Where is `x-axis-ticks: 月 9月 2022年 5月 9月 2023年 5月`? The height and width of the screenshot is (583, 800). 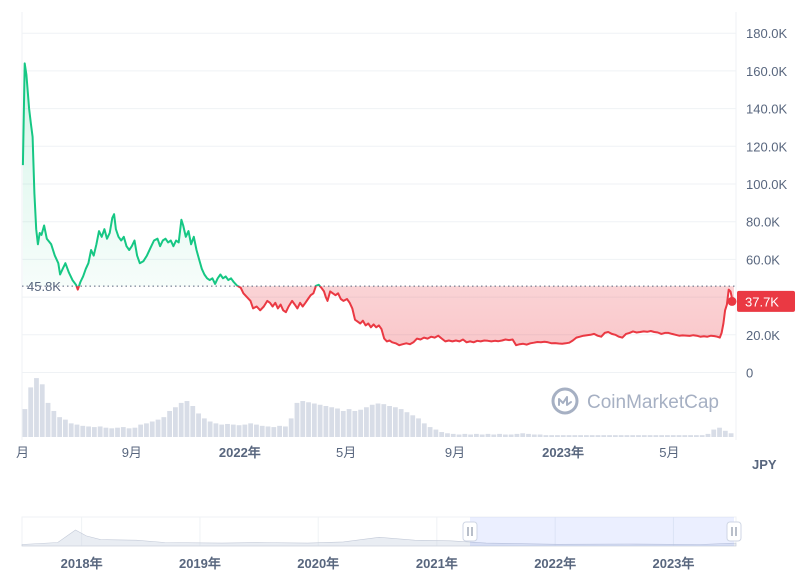
x-axis-ticks: 月 9月 2022年 5月 9月 2023年 5月 is located at coordinates (347, 452).